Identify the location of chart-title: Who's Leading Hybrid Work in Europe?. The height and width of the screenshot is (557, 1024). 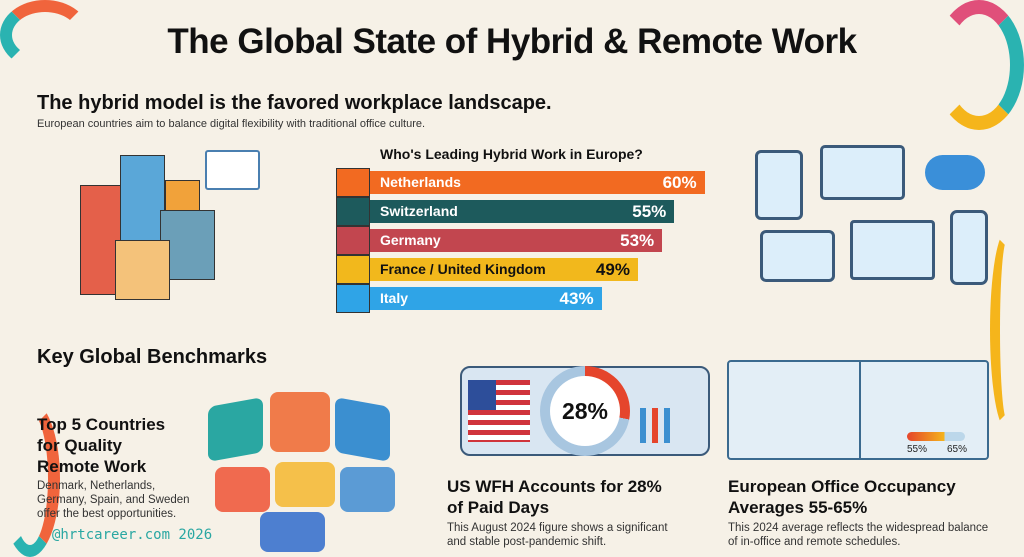
(511, 154).